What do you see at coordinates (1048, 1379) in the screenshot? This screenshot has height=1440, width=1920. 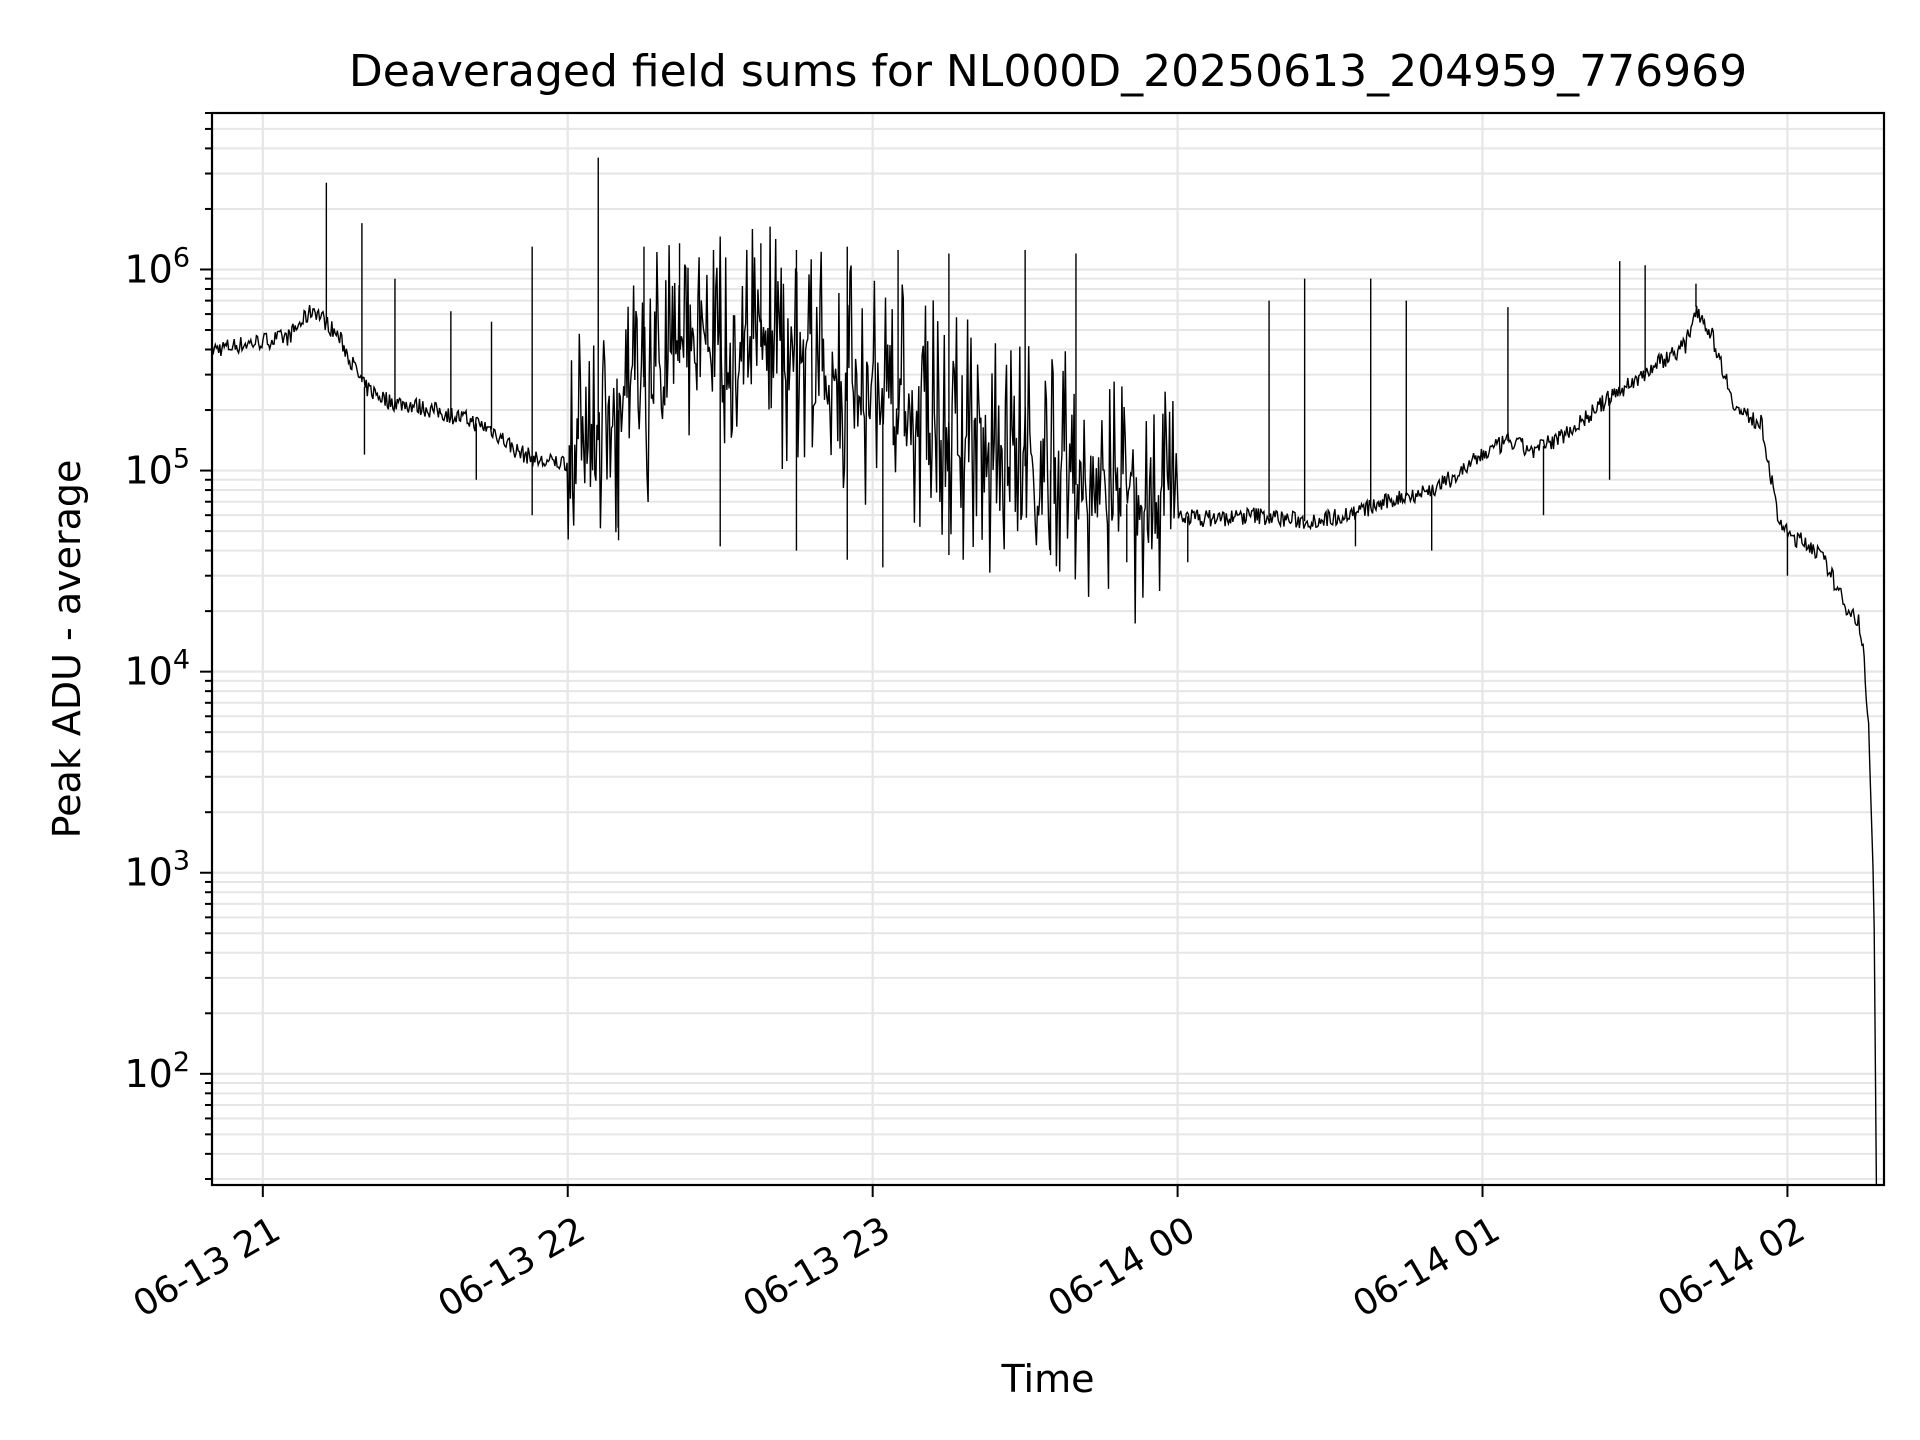 I see `x-axis-label: Time` at bounding box center [1048, 1379].